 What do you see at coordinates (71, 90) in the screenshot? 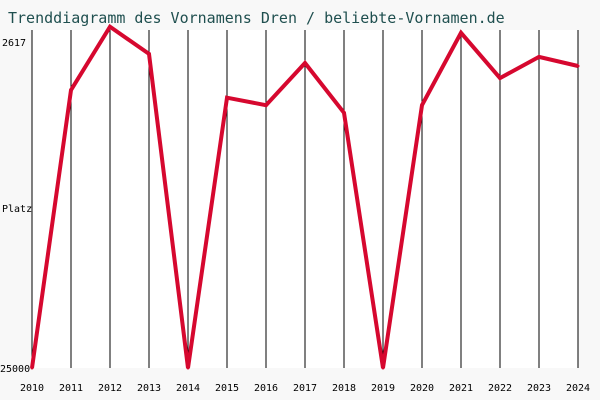
I see `data-point-2011` at bounding box center [71, 90].